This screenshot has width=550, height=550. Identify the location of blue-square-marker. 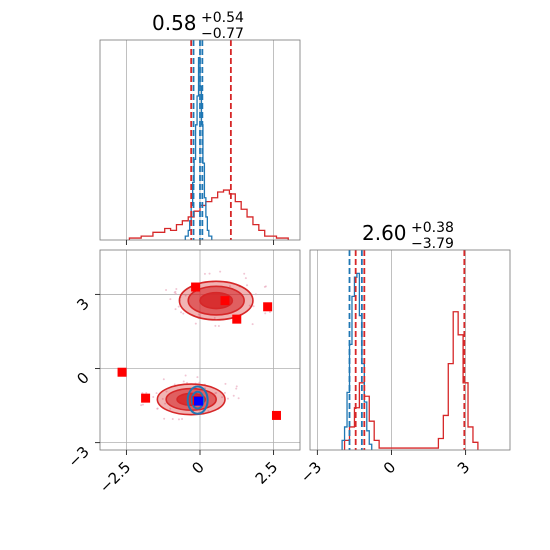
(199, 401).